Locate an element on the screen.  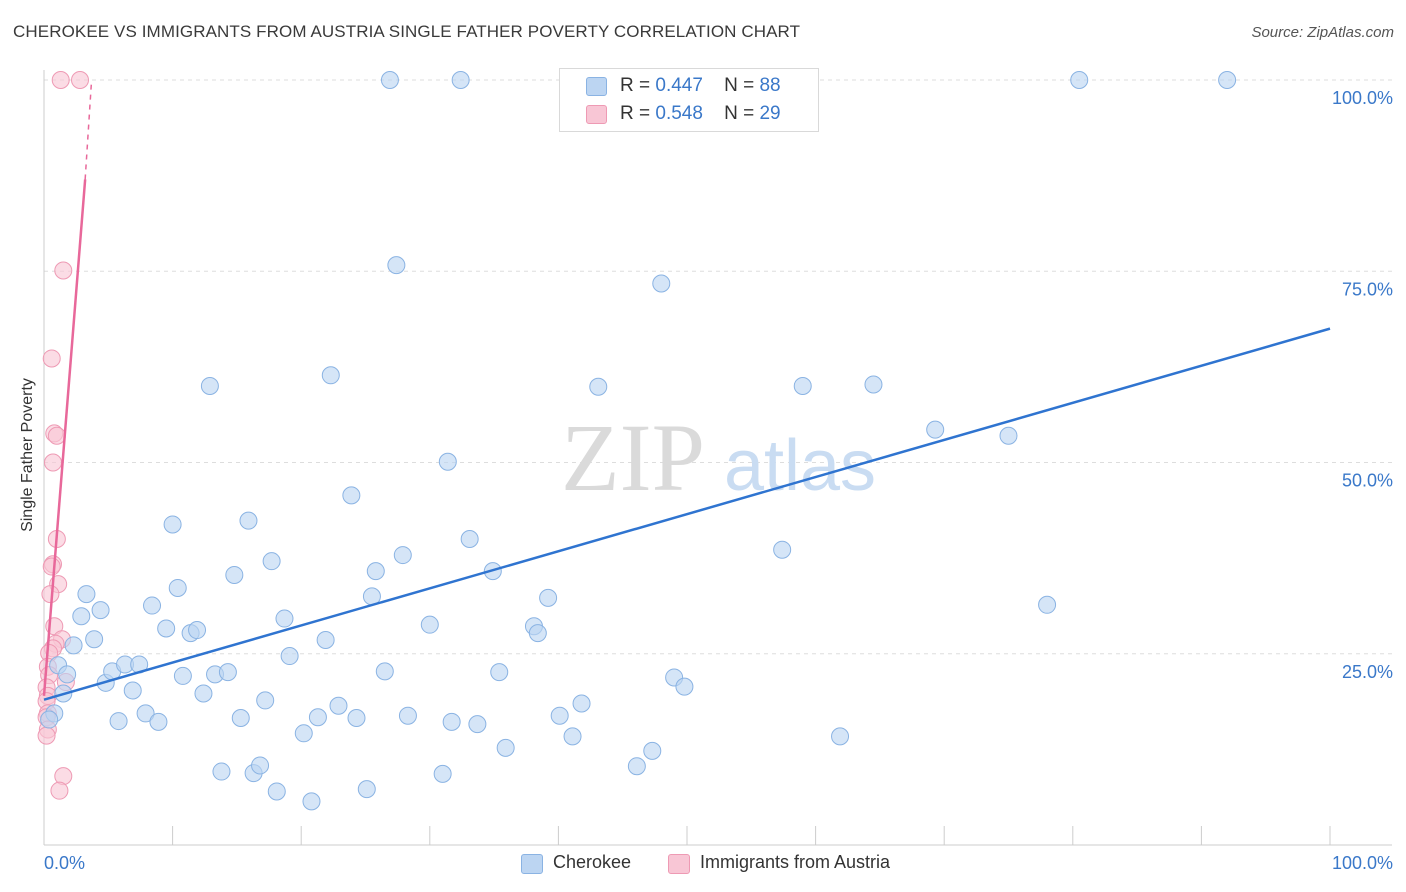
legend-label-cherokee: Cherokee is located at coordinates (592, 862).